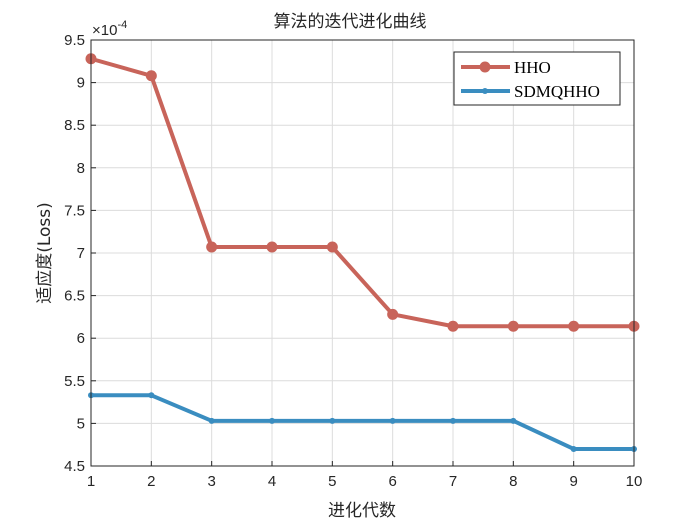  I want to click on x-tick-label: 1, so click(91, 481).